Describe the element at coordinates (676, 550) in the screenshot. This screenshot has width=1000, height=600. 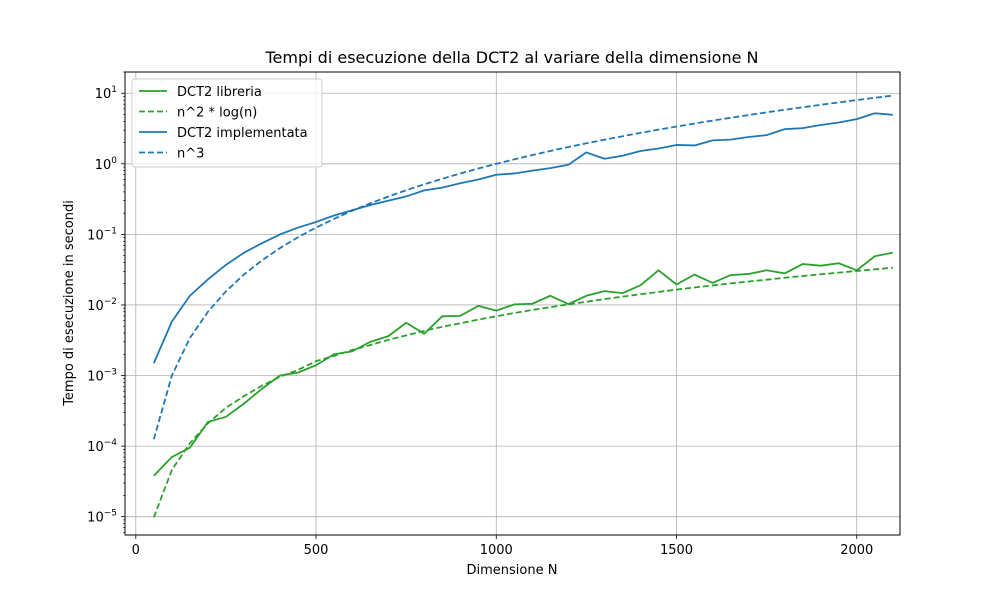
I see `x-tick-label: 1500` at that location.